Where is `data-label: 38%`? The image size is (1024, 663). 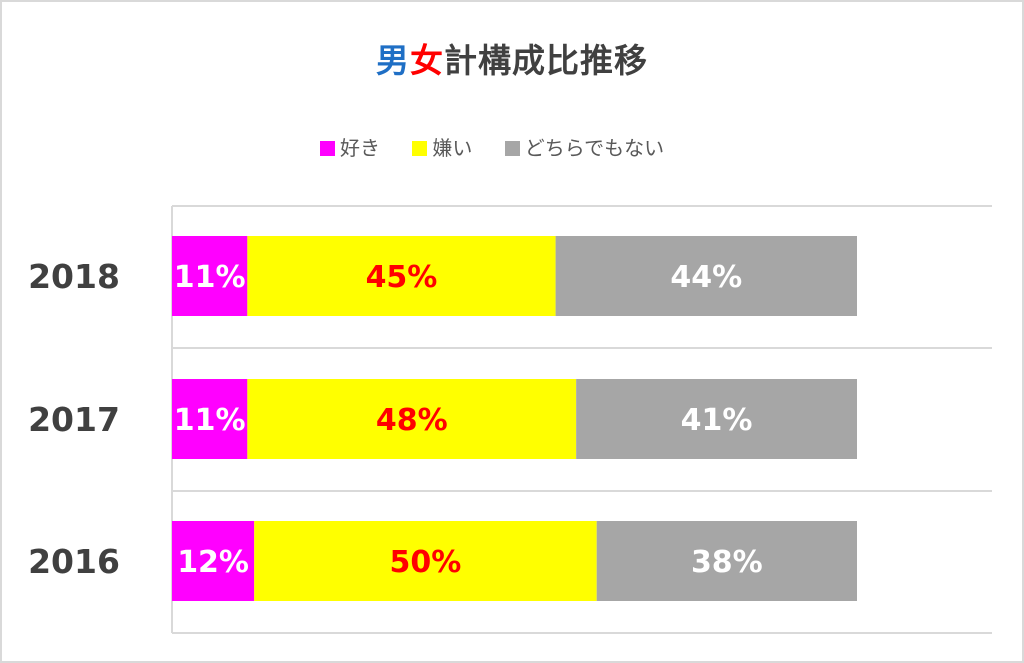 data-label: 38% is located at coordinates (727, 562).